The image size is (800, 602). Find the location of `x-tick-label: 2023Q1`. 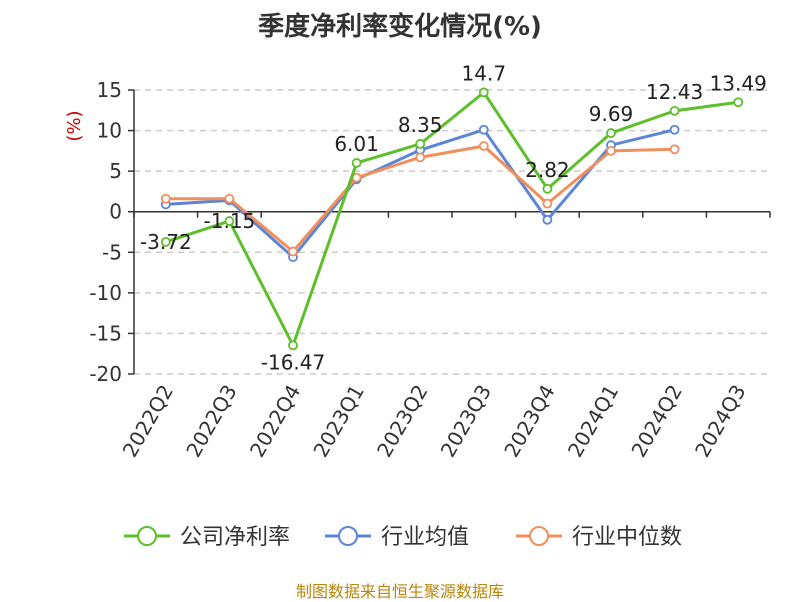

x-tick-label: 2023Q1 is located at coordinates (338, 421).